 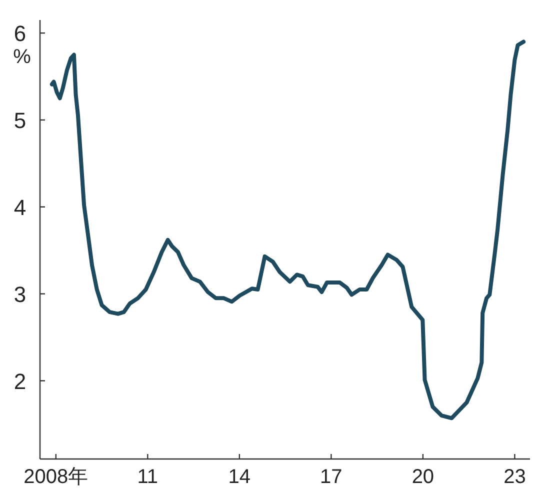 What do you see at coordinates (20, 120) in the screenshot?
I see `y-tick-label: 5` at bounding box center [20, 120].